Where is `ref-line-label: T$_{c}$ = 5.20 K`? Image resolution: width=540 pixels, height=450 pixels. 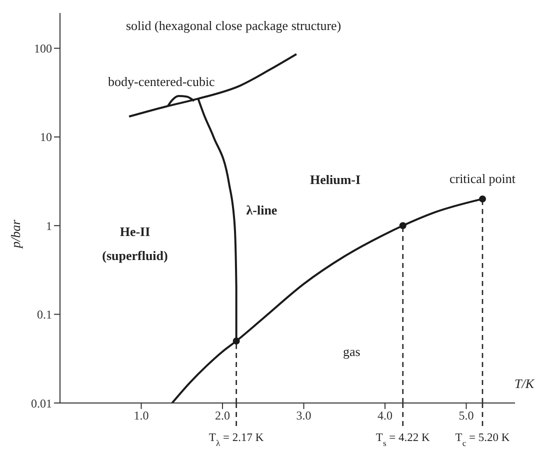
ref-line-label: T$_{c}$ = 5.20 K is located at coordinates (482, 440).